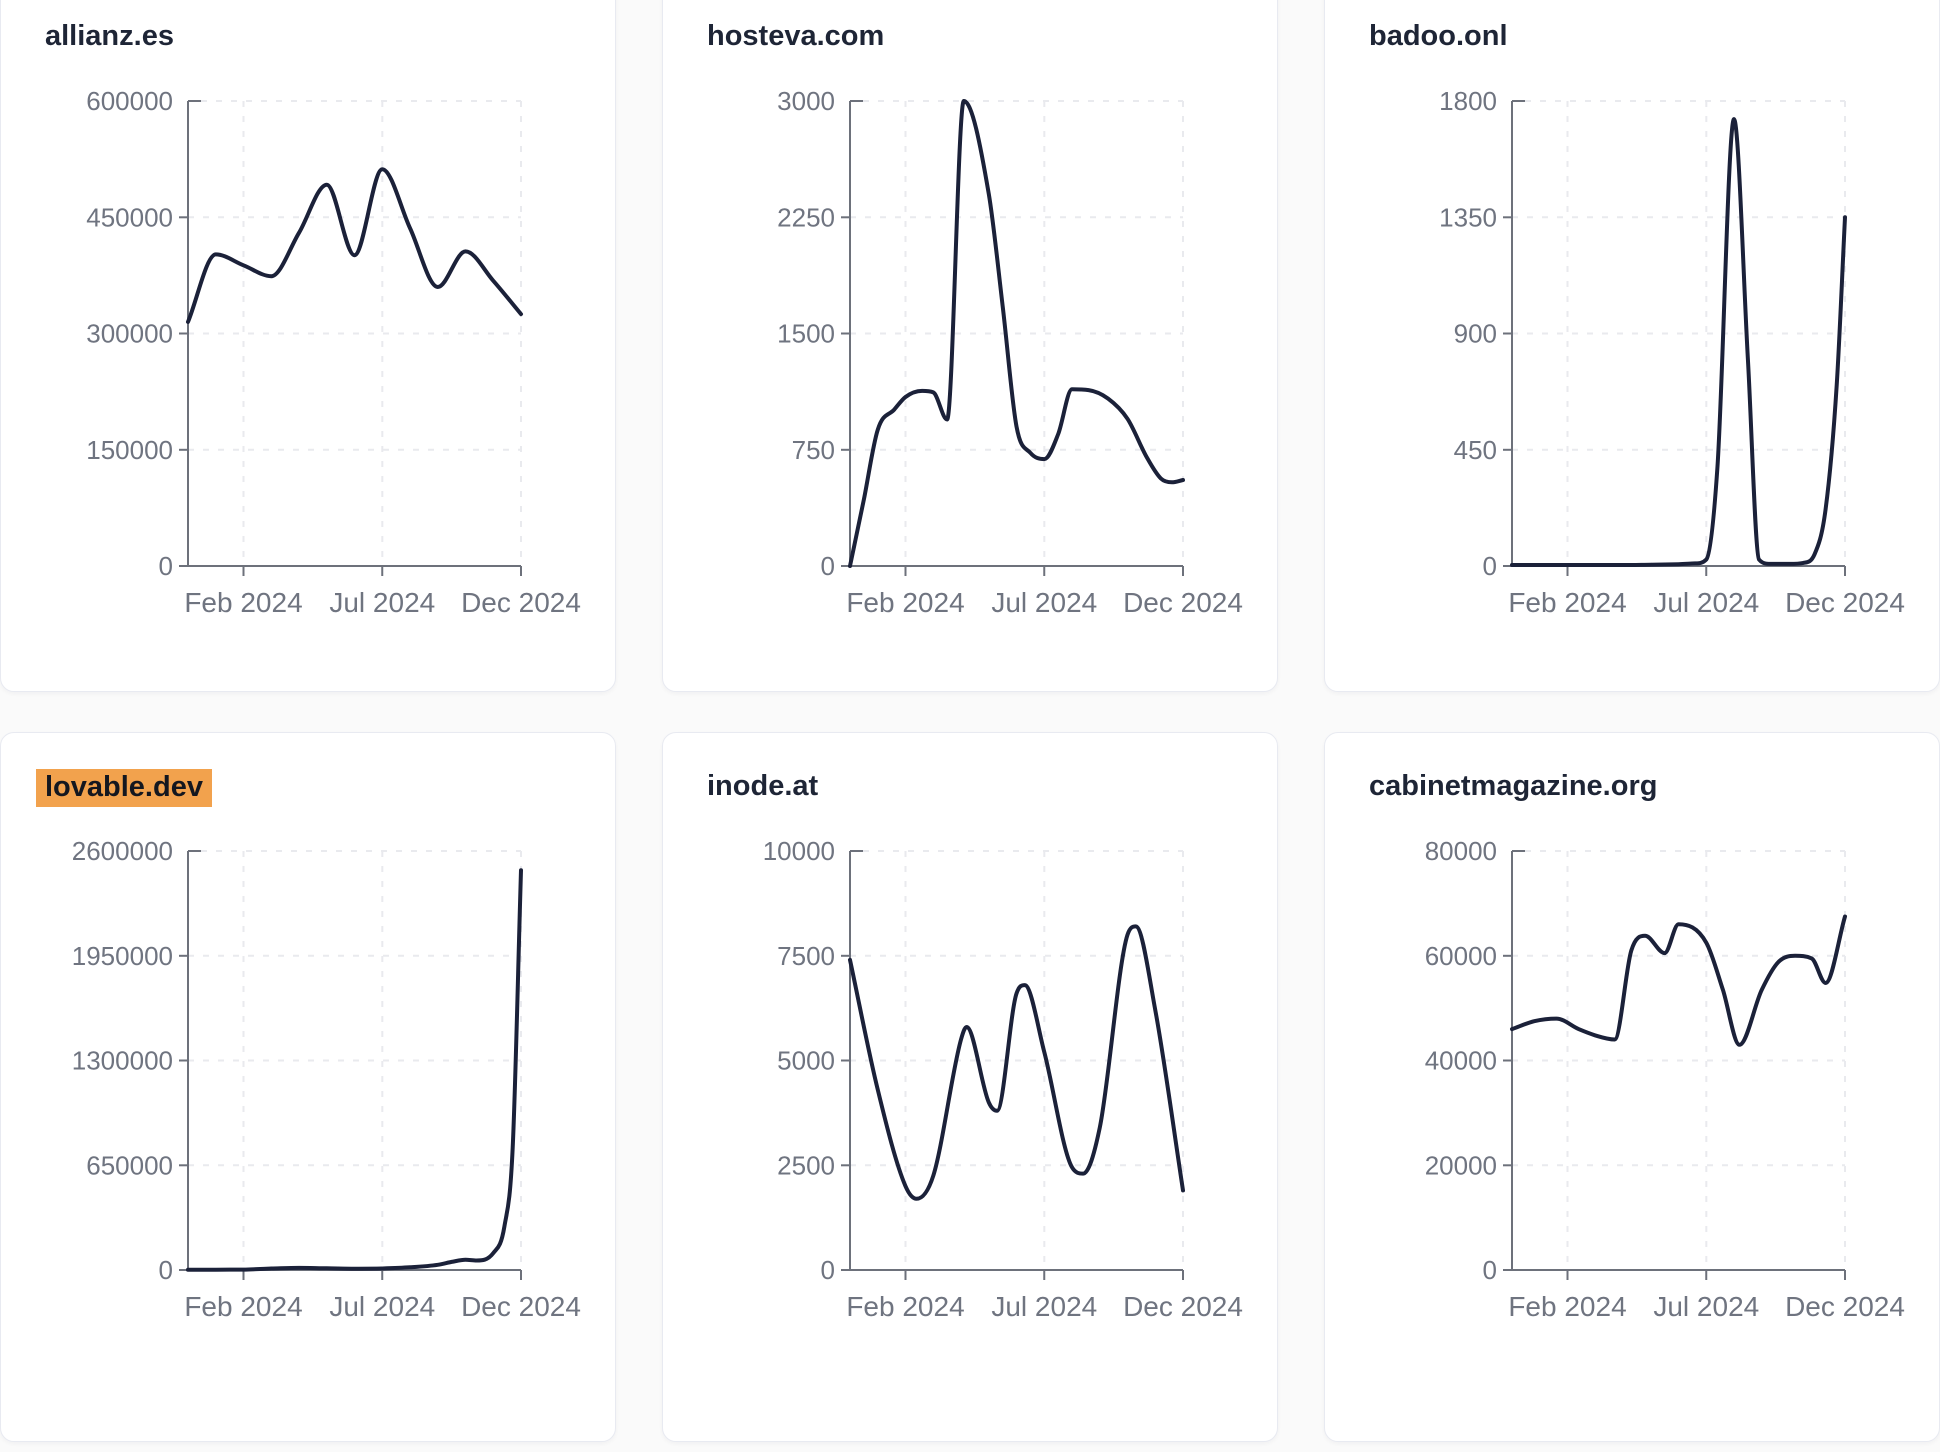 The height and width of the screenshot is (1452, 1940). I want to click on svg-text: 750, so click(813, 450).